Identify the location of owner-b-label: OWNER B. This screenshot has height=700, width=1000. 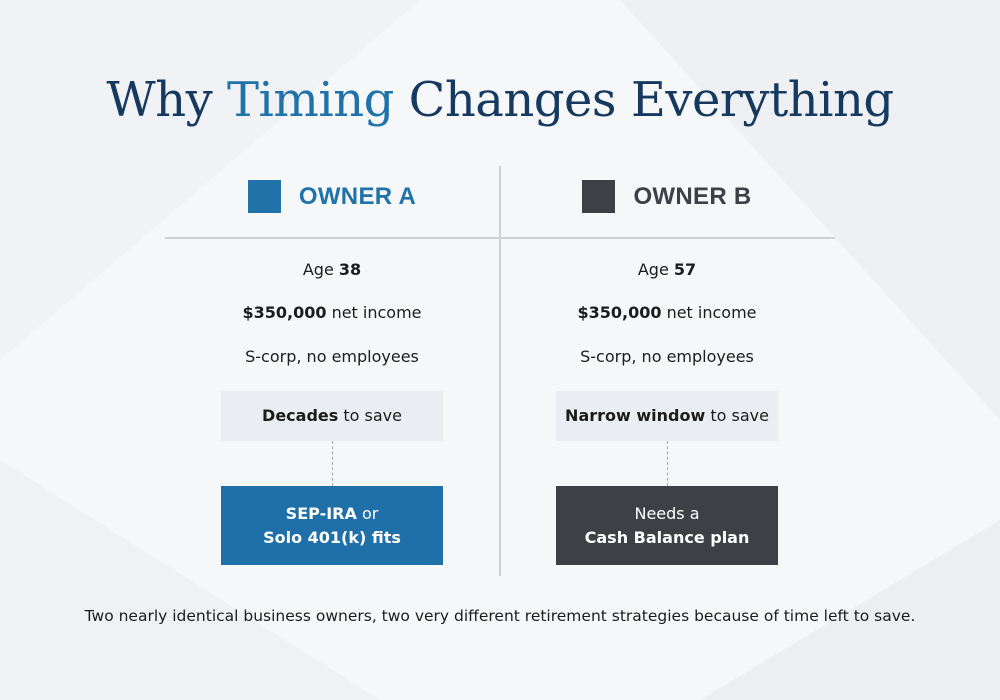
(692, 196).